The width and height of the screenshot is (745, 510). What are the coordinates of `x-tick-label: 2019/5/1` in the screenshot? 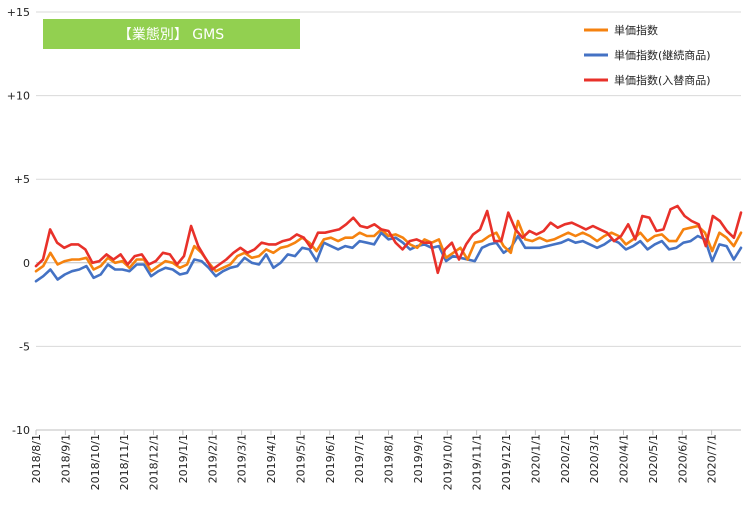 It's located at (300, 458).